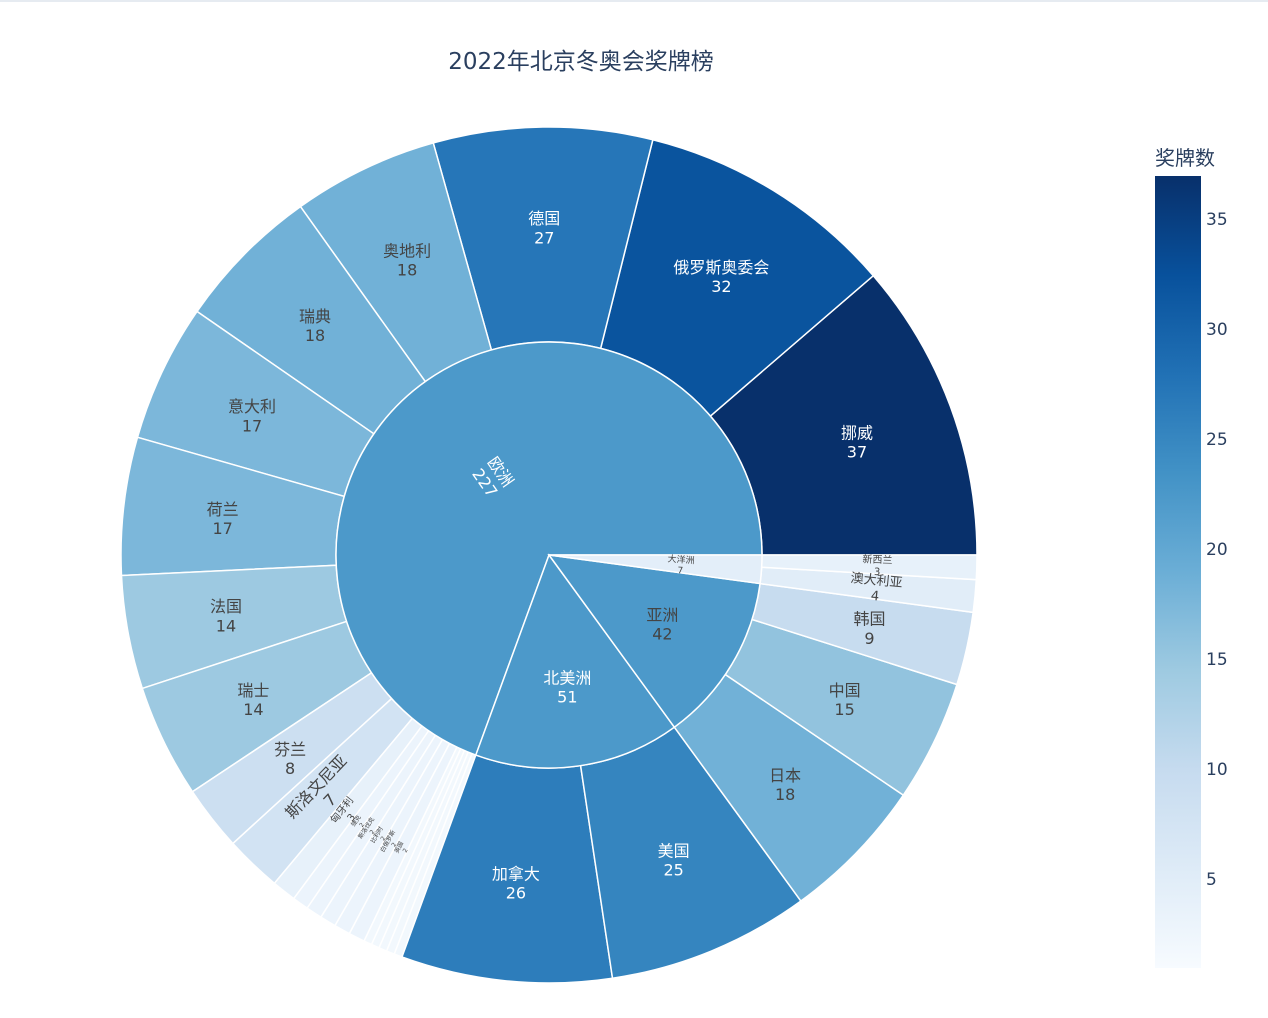  What do you see at coordinates (253, 690) in the screenshot?
I see `slice-name: 瑞士` at bounding box center [253, 690].